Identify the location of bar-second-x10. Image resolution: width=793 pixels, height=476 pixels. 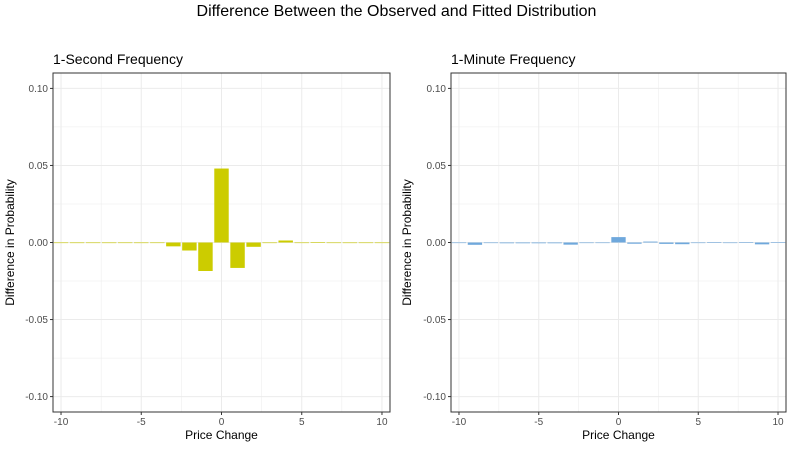
(382, 243).